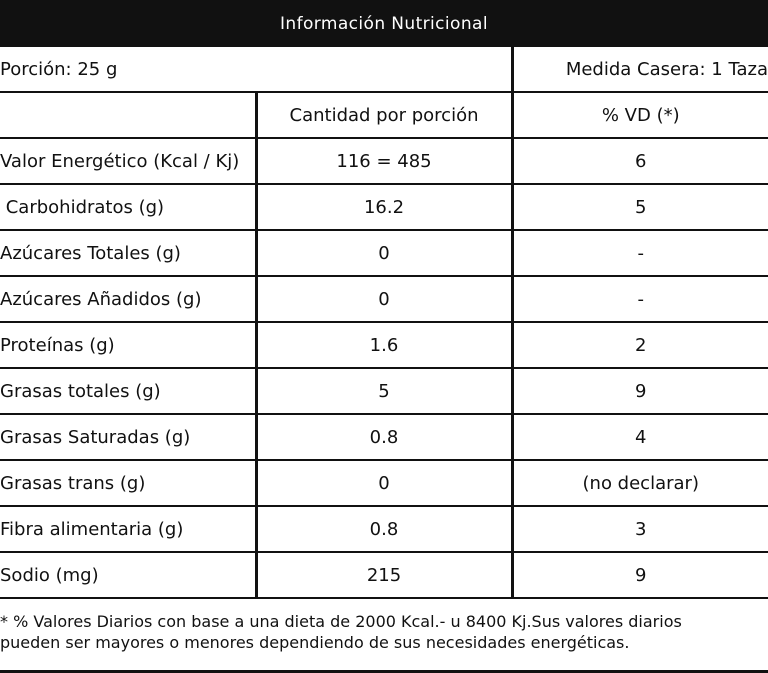 Image resolution: width=768 pixels, height=673 pixels. I want to click on nutrient-amount: 5, so click(383, 391).